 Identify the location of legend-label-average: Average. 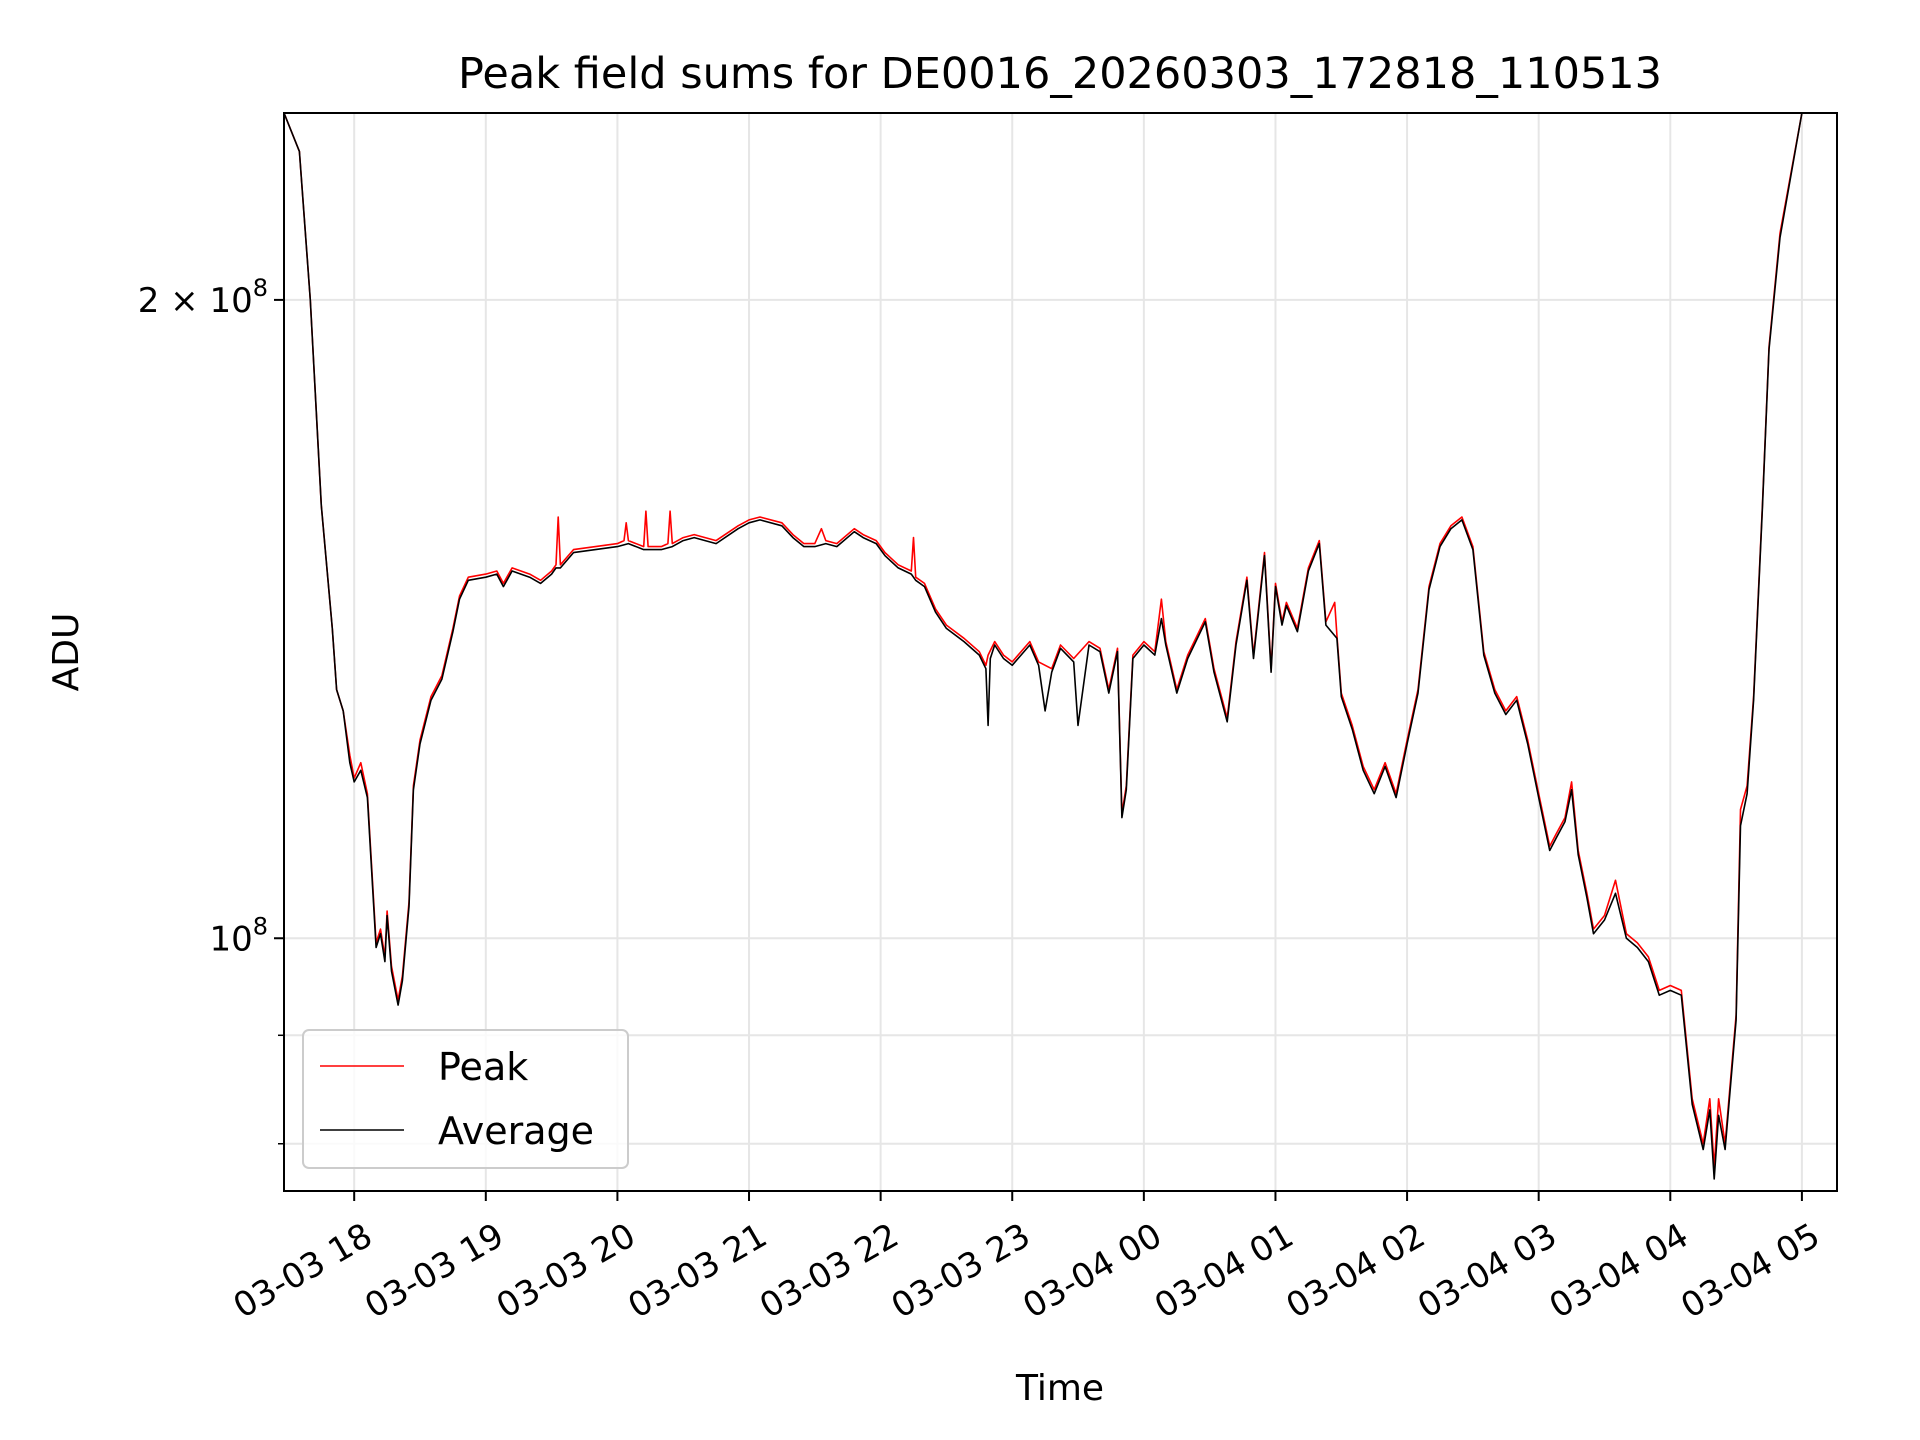
(516, 1131).